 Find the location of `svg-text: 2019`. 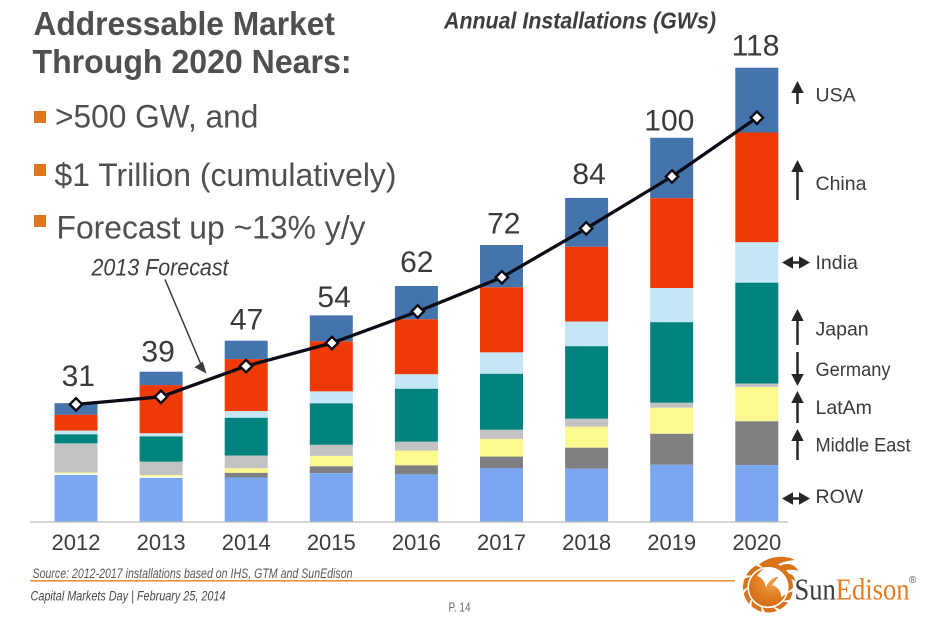

svg-text: 2019 is located at coordinates (671, 542).